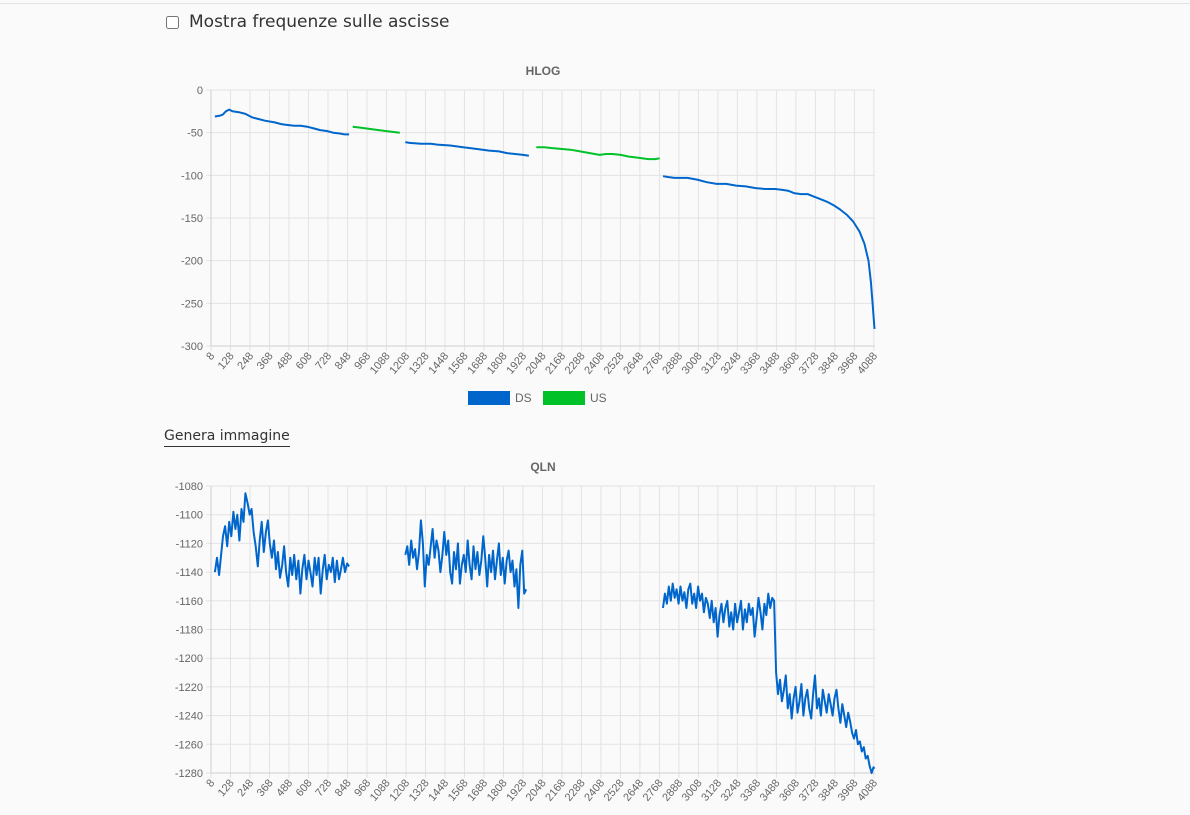 The image size is (1190, 815). I want to click on legend-item-ds: DS, so click(500, 398).